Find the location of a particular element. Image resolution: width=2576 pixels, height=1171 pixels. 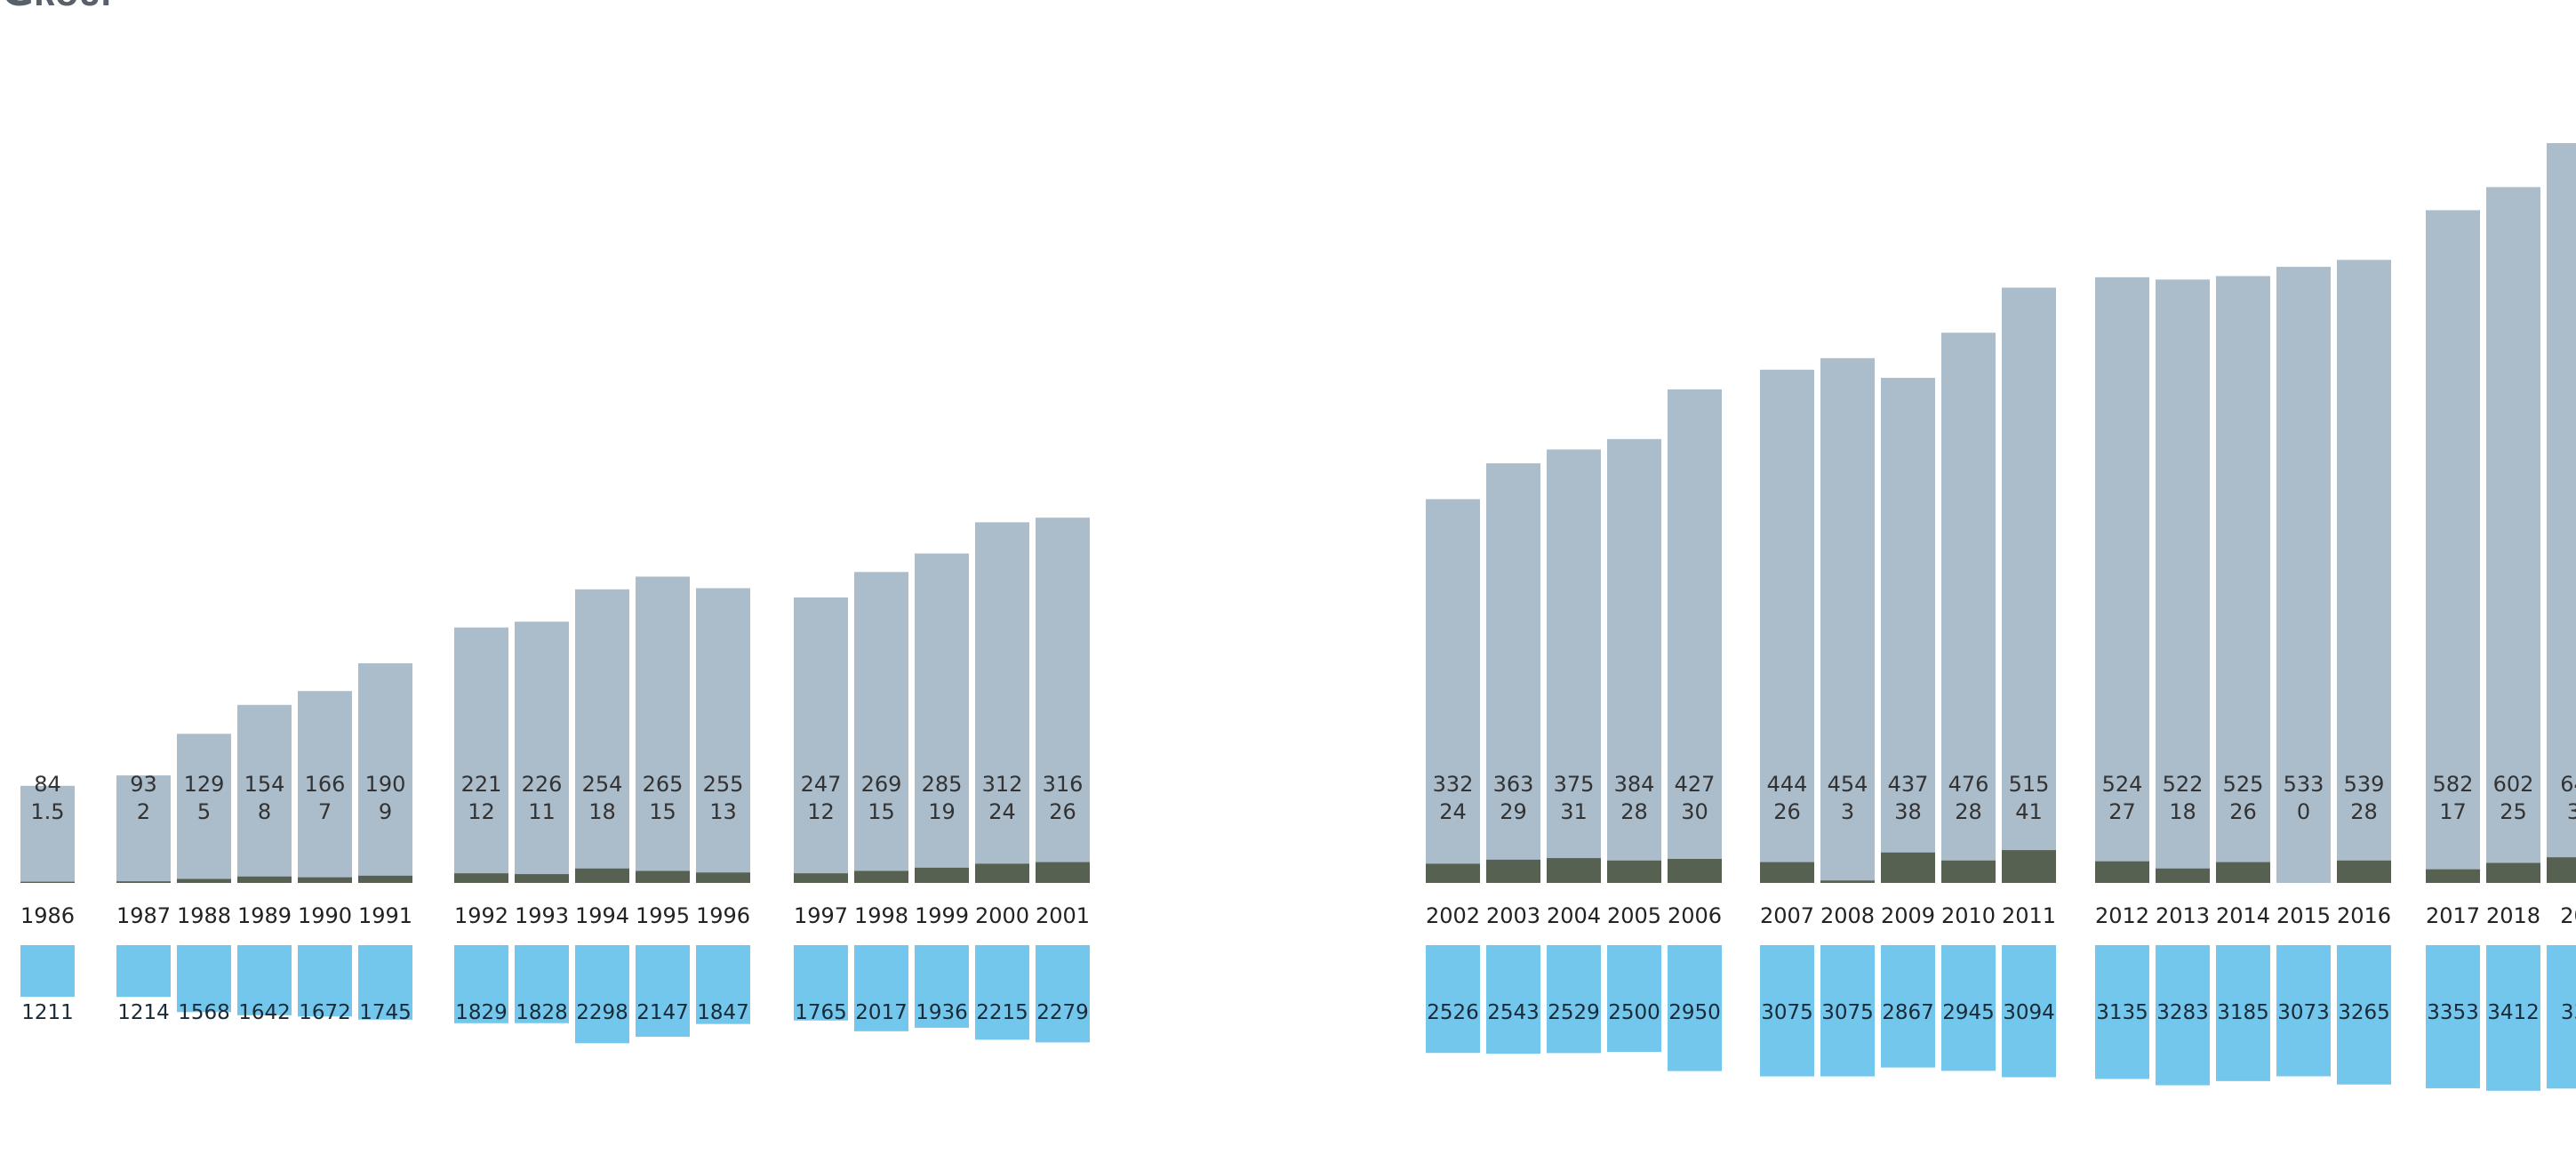

total-value-label: 84 is located at coordinates (47, 785).